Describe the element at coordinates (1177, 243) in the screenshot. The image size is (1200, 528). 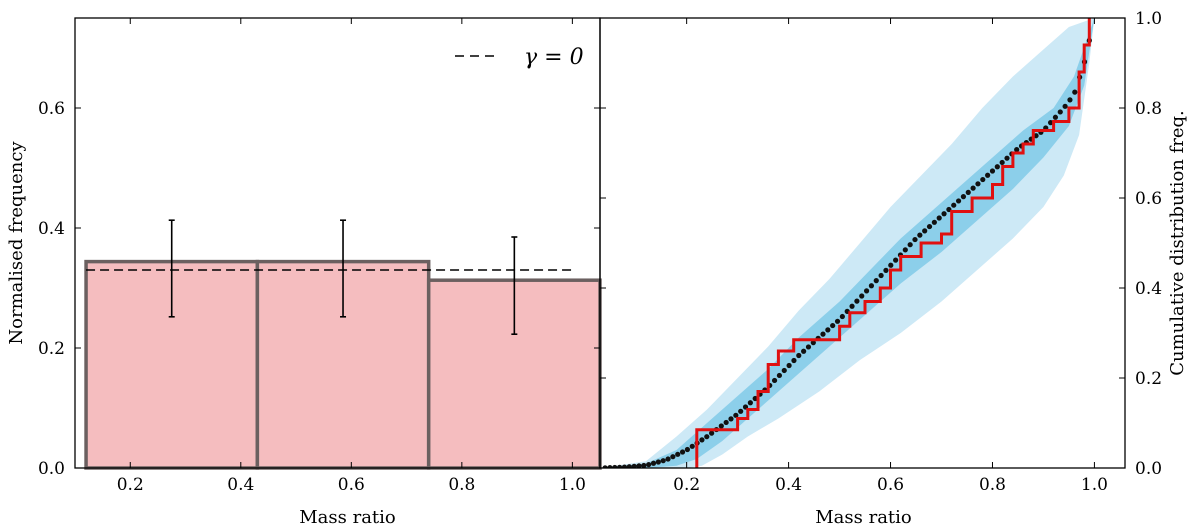
I see `y-axis-label: Cumulative distribution freq.` at that location.